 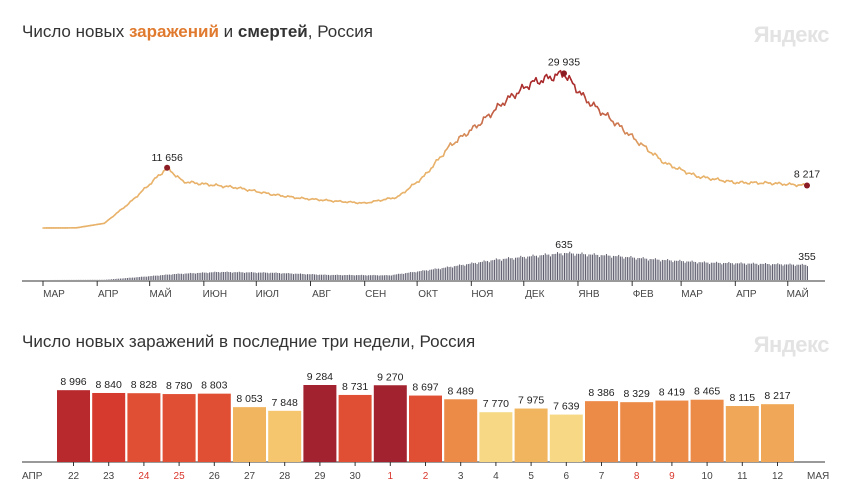 What do you see at coordinates (746, 294) in the screenshot?
I see `x-tick-label: АПР` at bounding box center [746, 294].